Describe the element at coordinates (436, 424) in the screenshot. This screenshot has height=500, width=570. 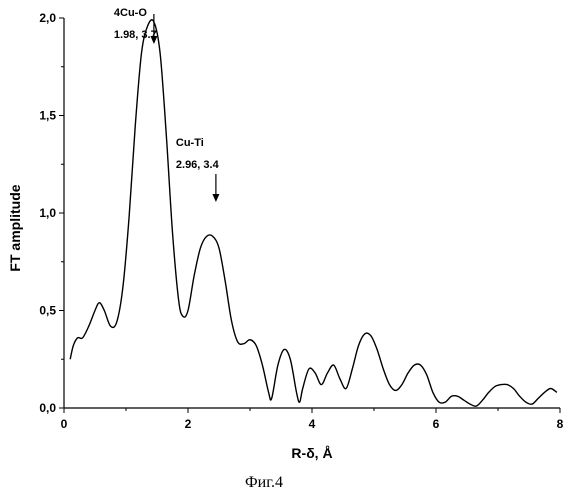
I see `x-tick-label: 6` at that location.